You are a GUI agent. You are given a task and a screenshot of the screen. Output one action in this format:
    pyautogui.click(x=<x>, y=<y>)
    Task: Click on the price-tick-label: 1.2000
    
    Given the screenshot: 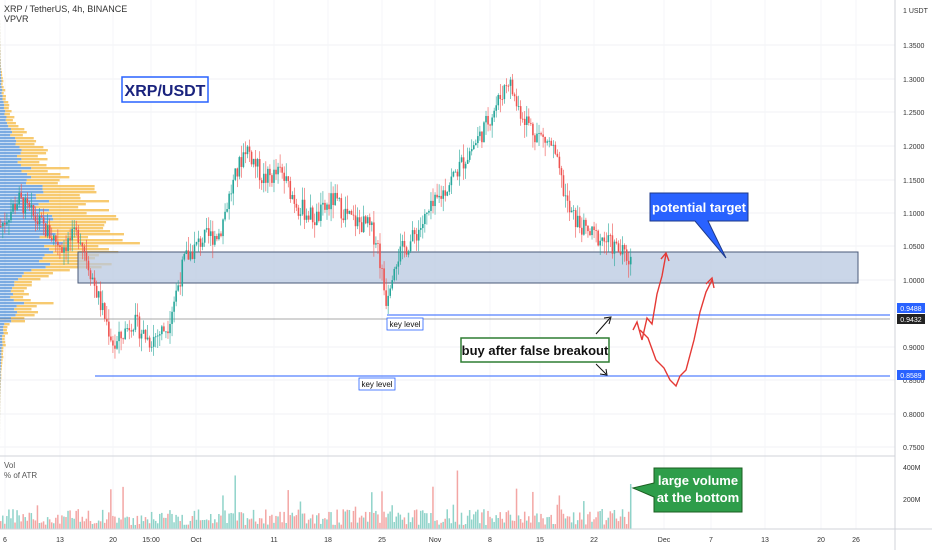 What is the action you would take?
    pyautogui.click(x=914, y=147)
    